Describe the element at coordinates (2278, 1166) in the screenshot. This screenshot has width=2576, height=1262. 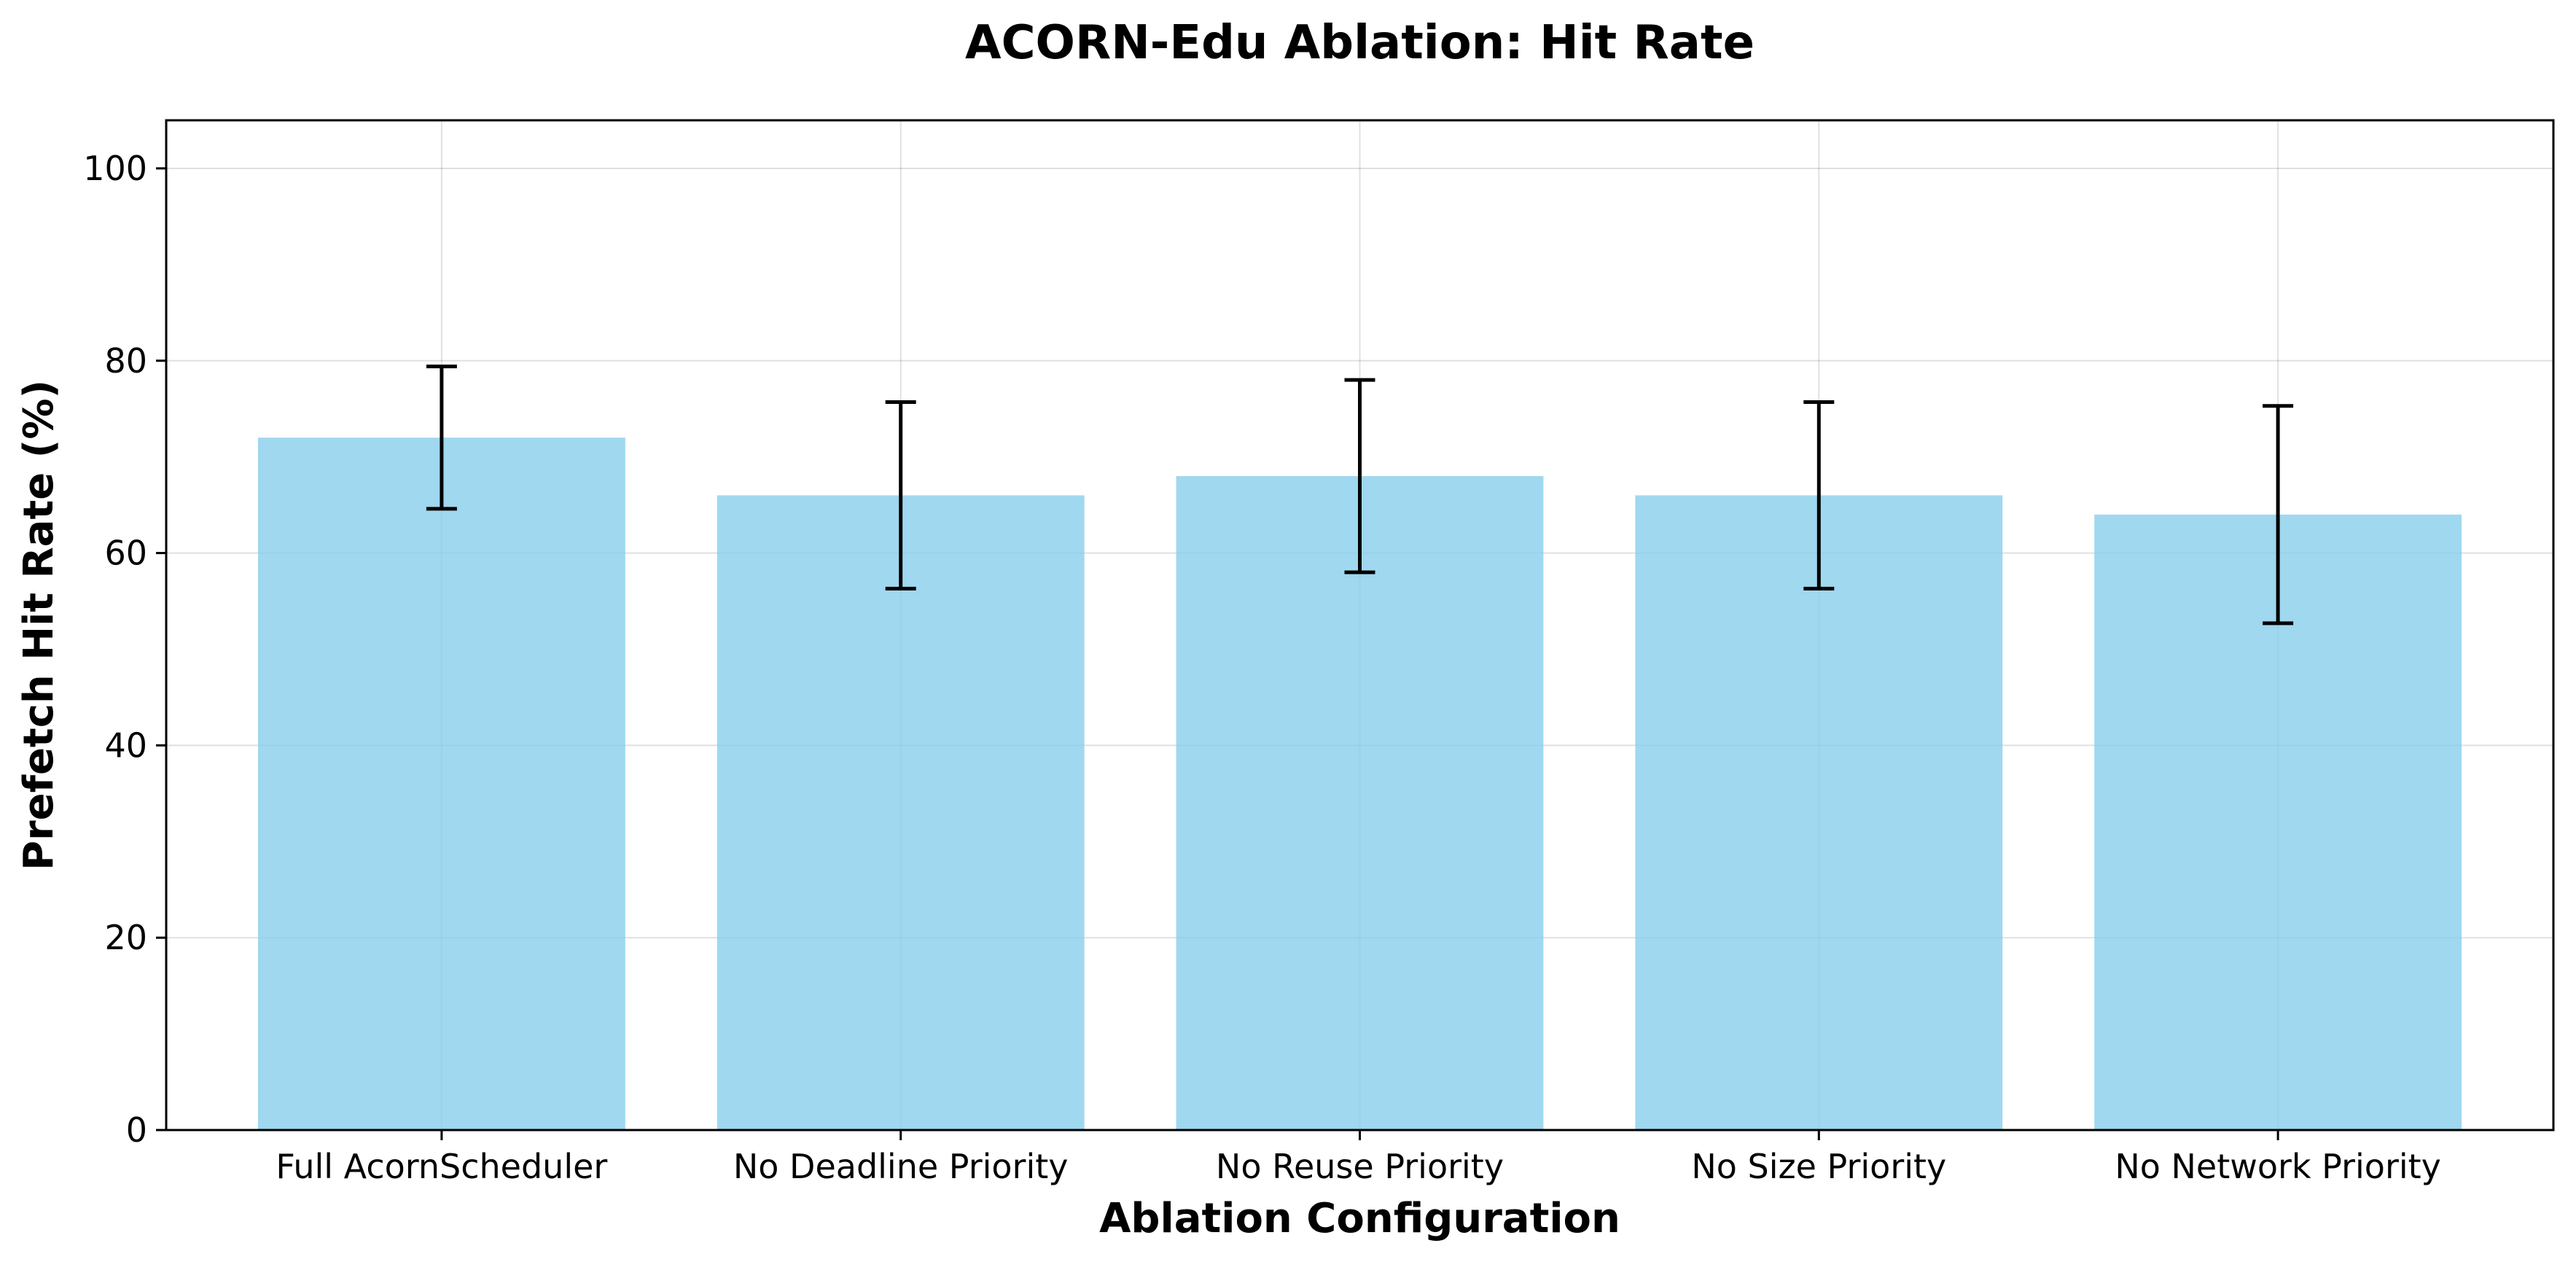
I see `x-tick-label: No Network Priority` at that location.